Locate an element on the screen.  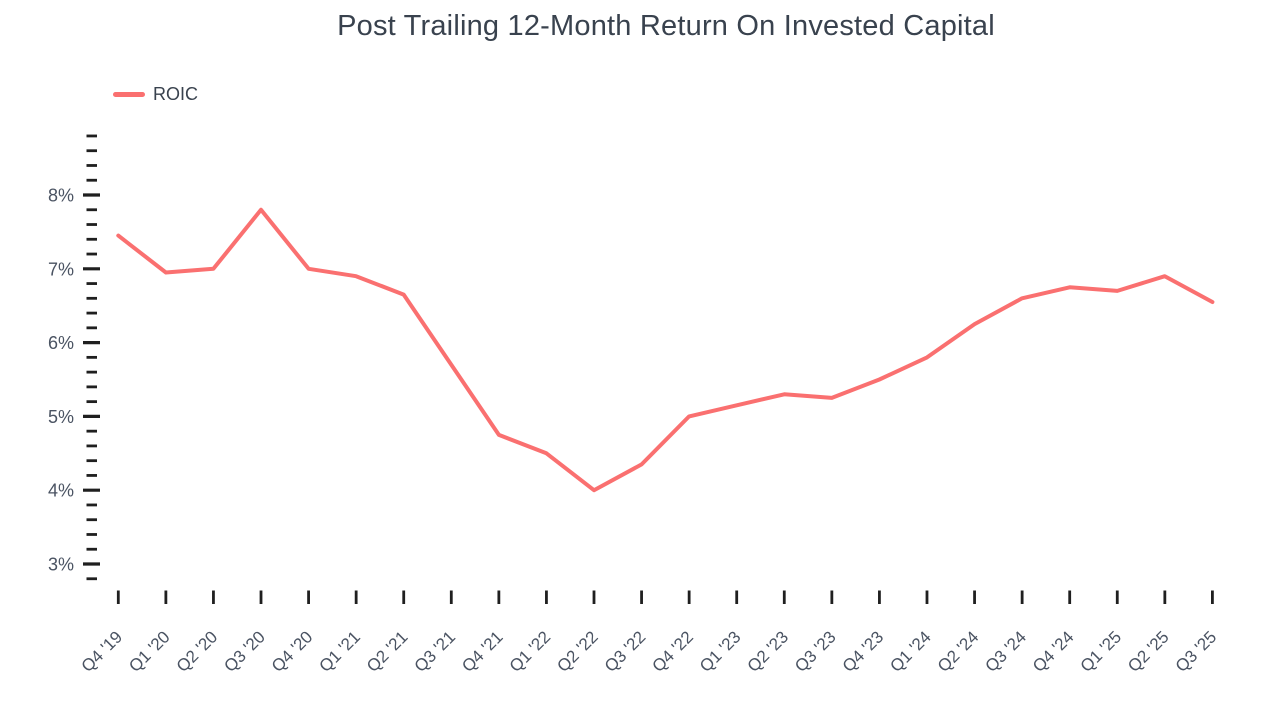
x-axis-label: Q2 '25 is located at coordinates (1148, 651).